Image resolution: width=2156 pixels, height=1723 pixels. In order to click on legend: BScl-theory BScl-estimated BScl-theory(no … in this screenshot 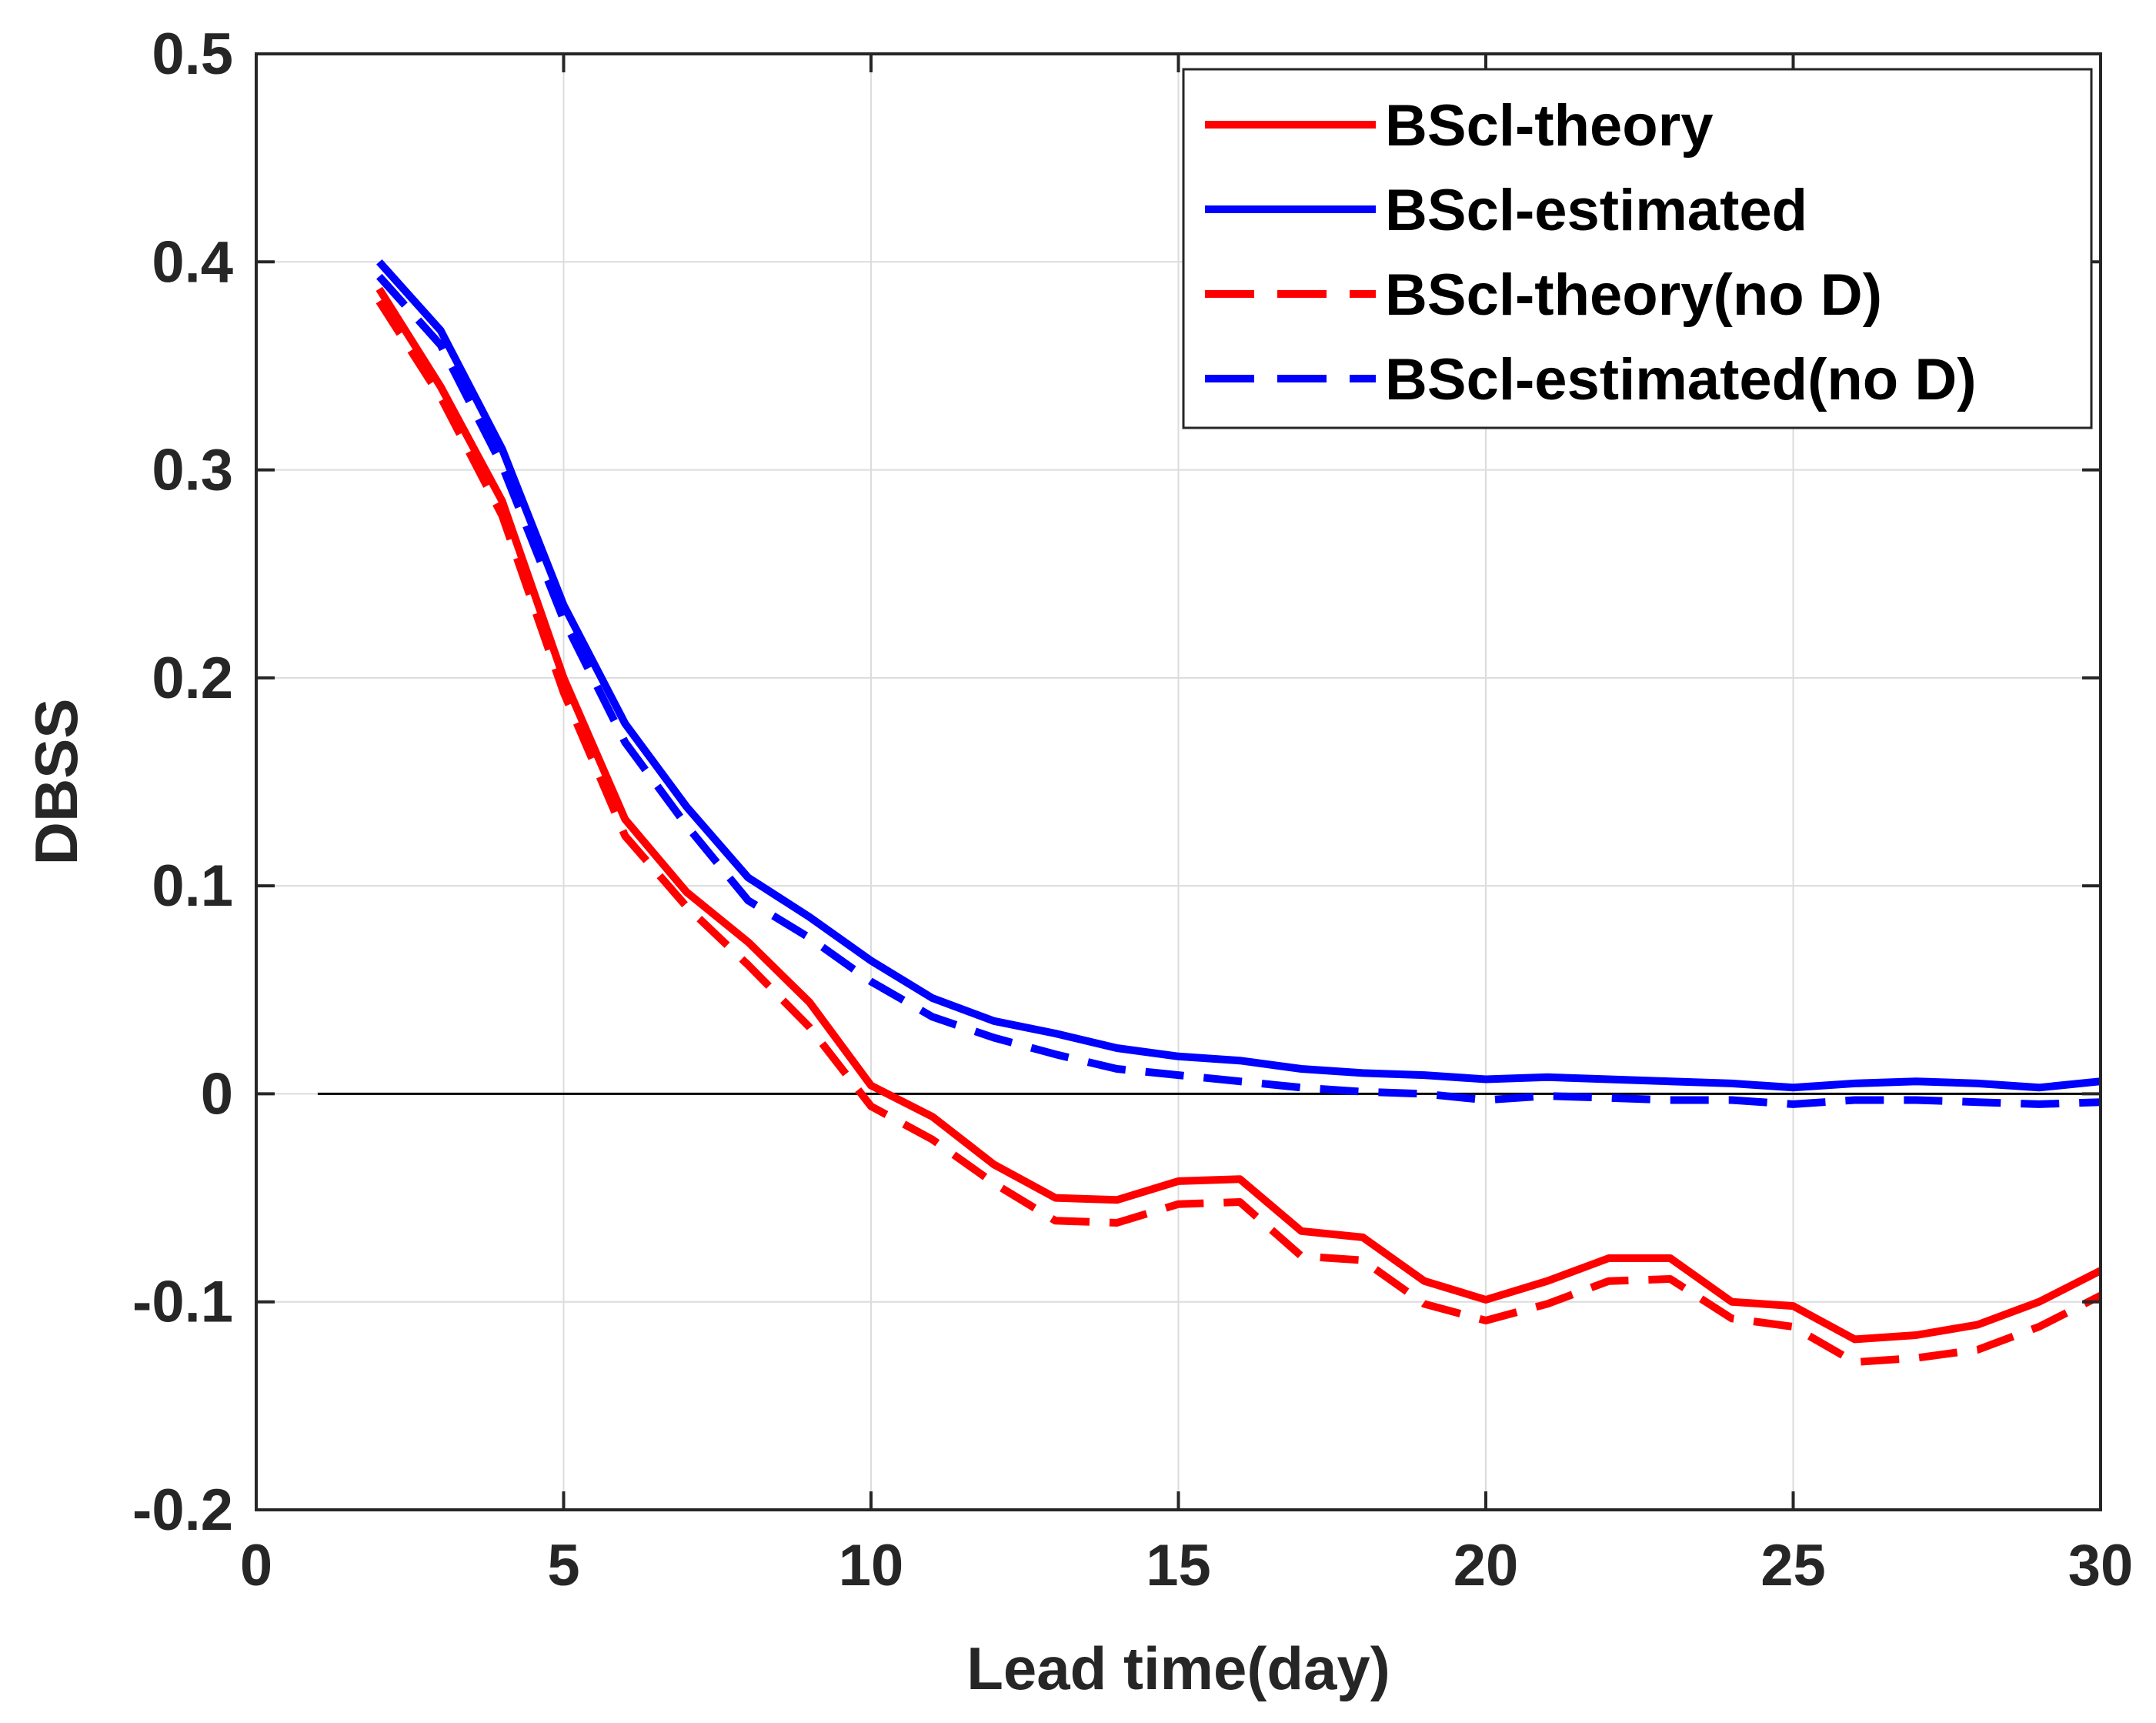, I will do `click(1637, 248)`.